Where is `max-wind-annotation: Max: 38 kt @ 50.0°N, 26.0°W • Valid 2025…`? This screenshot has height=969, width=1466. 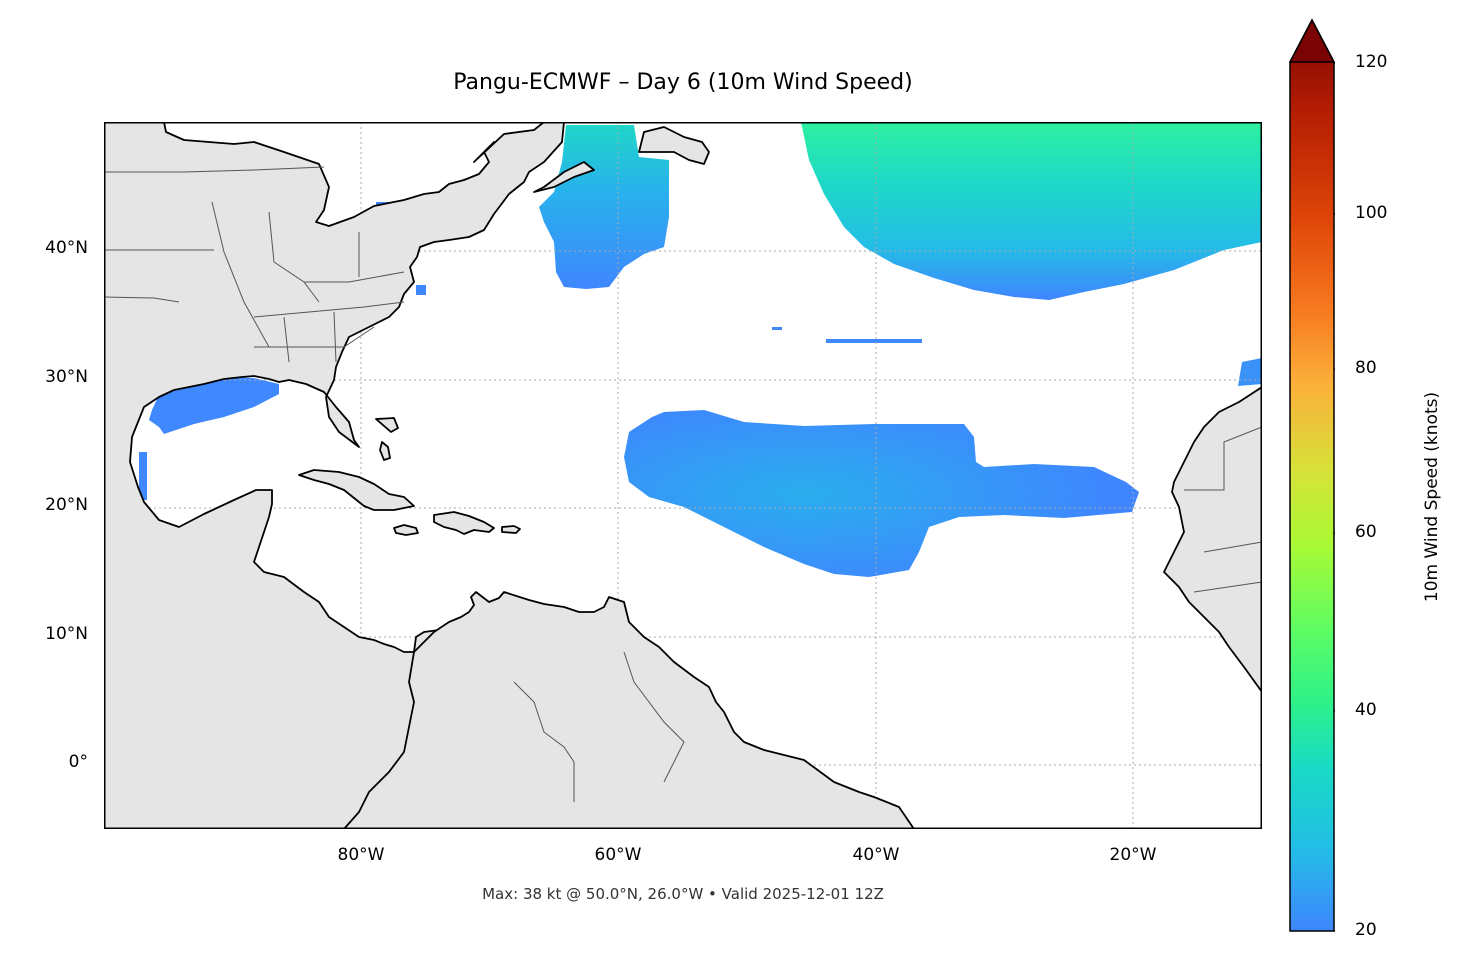
max-wind-annotation: Max: 38 kt @ 50.0°N, 26.0°W • Valid 2025… is located at coordinates (683, 894).